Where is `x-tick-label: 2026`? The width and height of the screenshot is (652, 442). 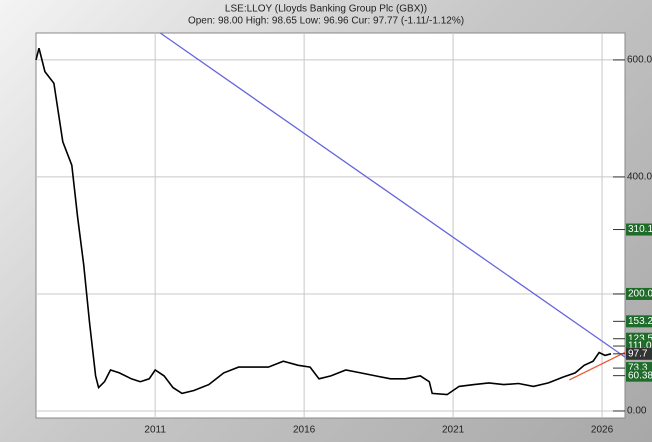
x-tick-label: 2026 is located at coordinates (602, 430).